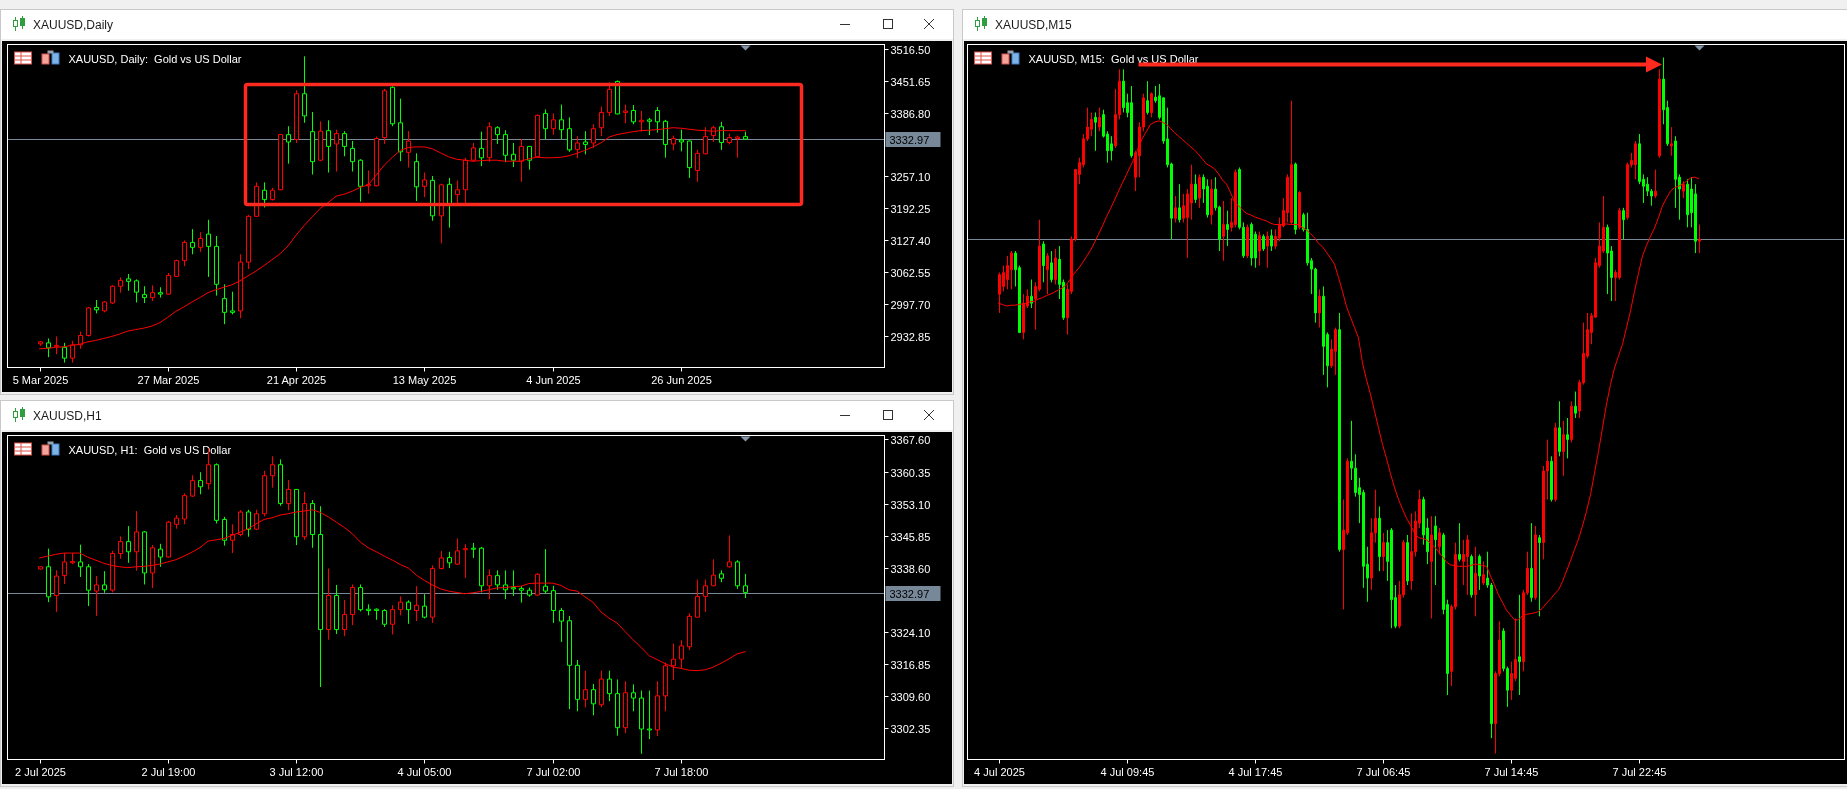  Describe the element at coordinates (1255, 771) in the screenshot. I see `x-tick-label: 4 Jul 17:45` at that location.